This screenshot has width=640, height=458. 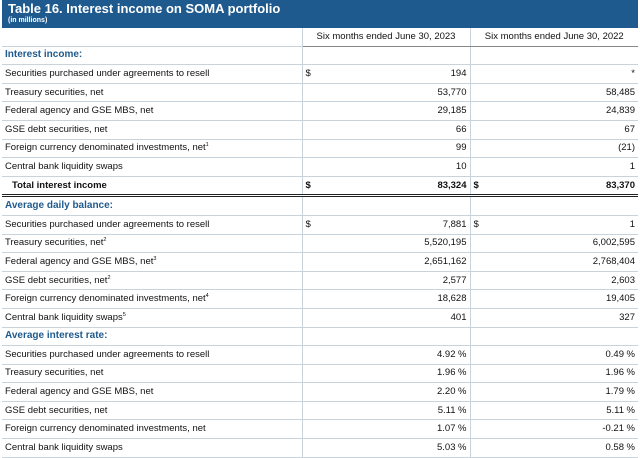 What do you see at coordinates (320, 186) in the screenshot?
I see `total-row: Total interest income $83,324 $83,370` at bounding box center [320, 186].